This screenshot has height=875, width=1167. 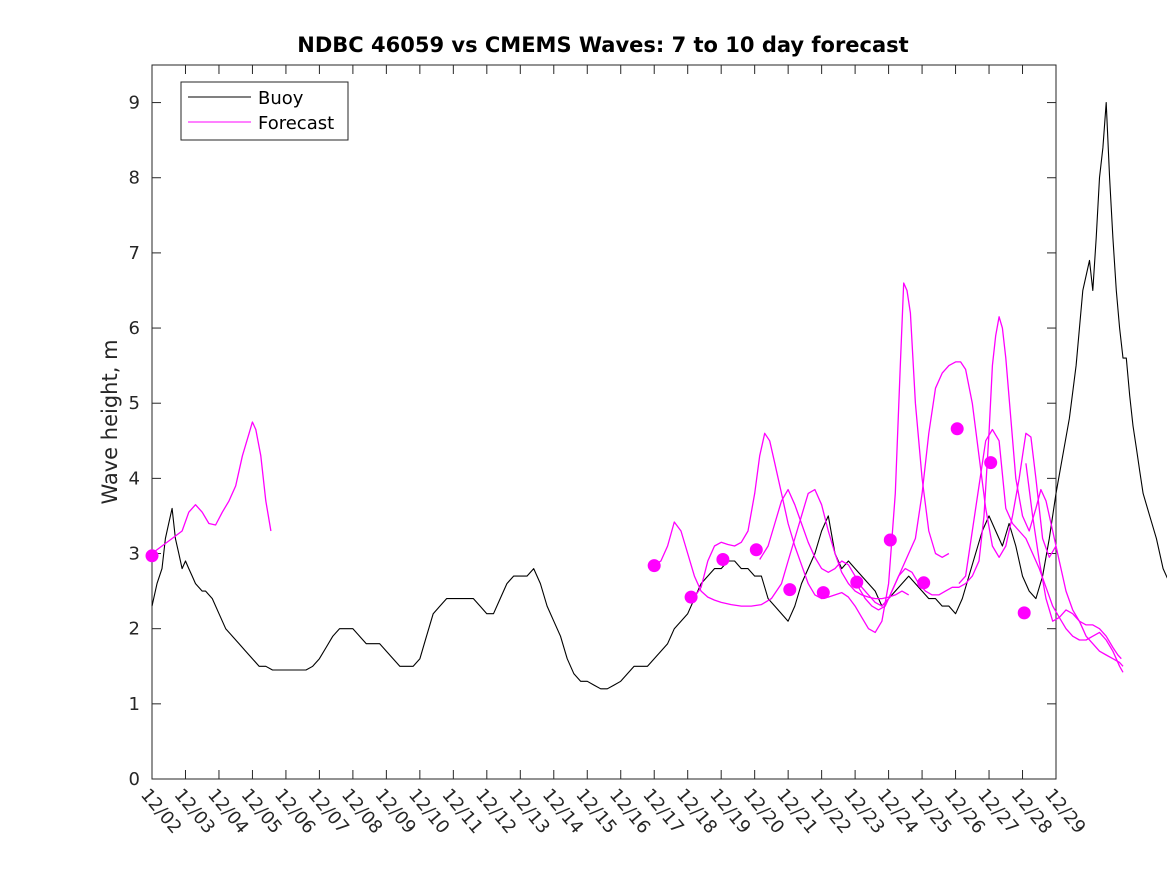 What do you see at coordinates (296, 123) in the screenshot?
I see `legend-forecast-label: Forecast` at bounding box center [296, 123].